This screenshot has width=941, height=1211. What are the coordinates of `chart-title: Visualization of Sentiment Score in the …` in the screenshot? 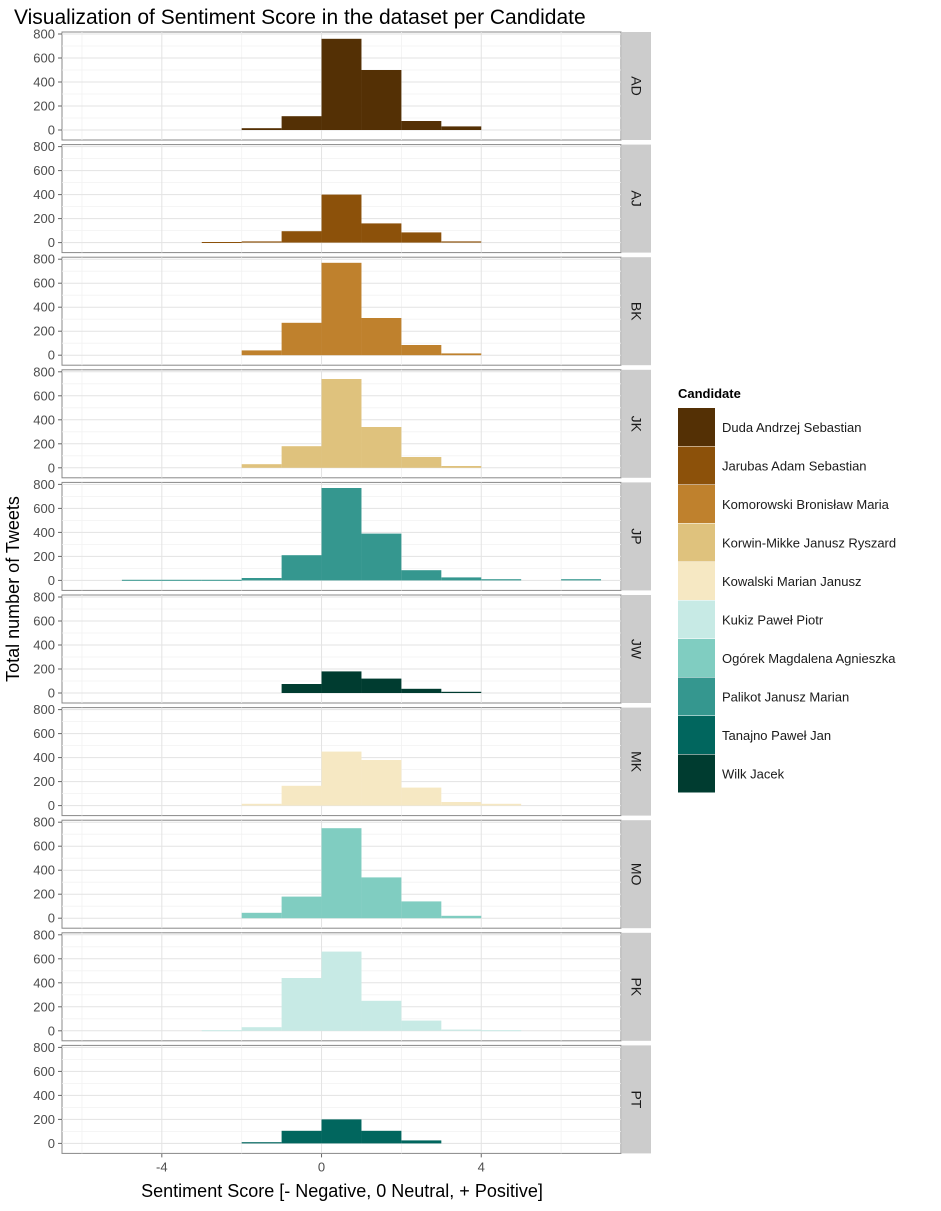 It's located at (300, 17).